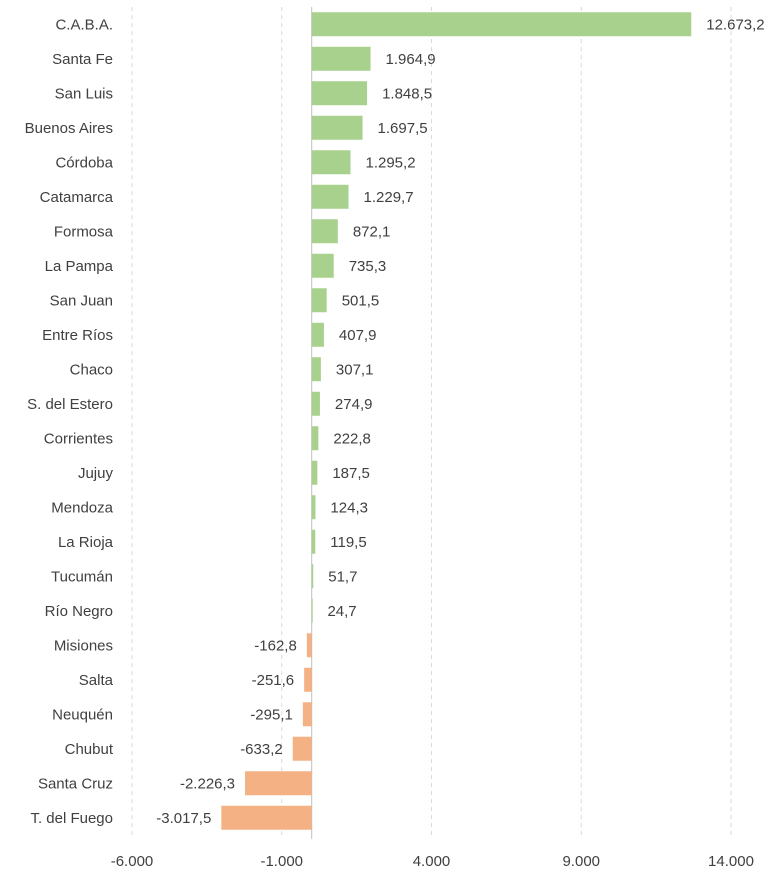 The image size is (775, 872). I want to click on value-label: 1.848,5, so click(407, 93).